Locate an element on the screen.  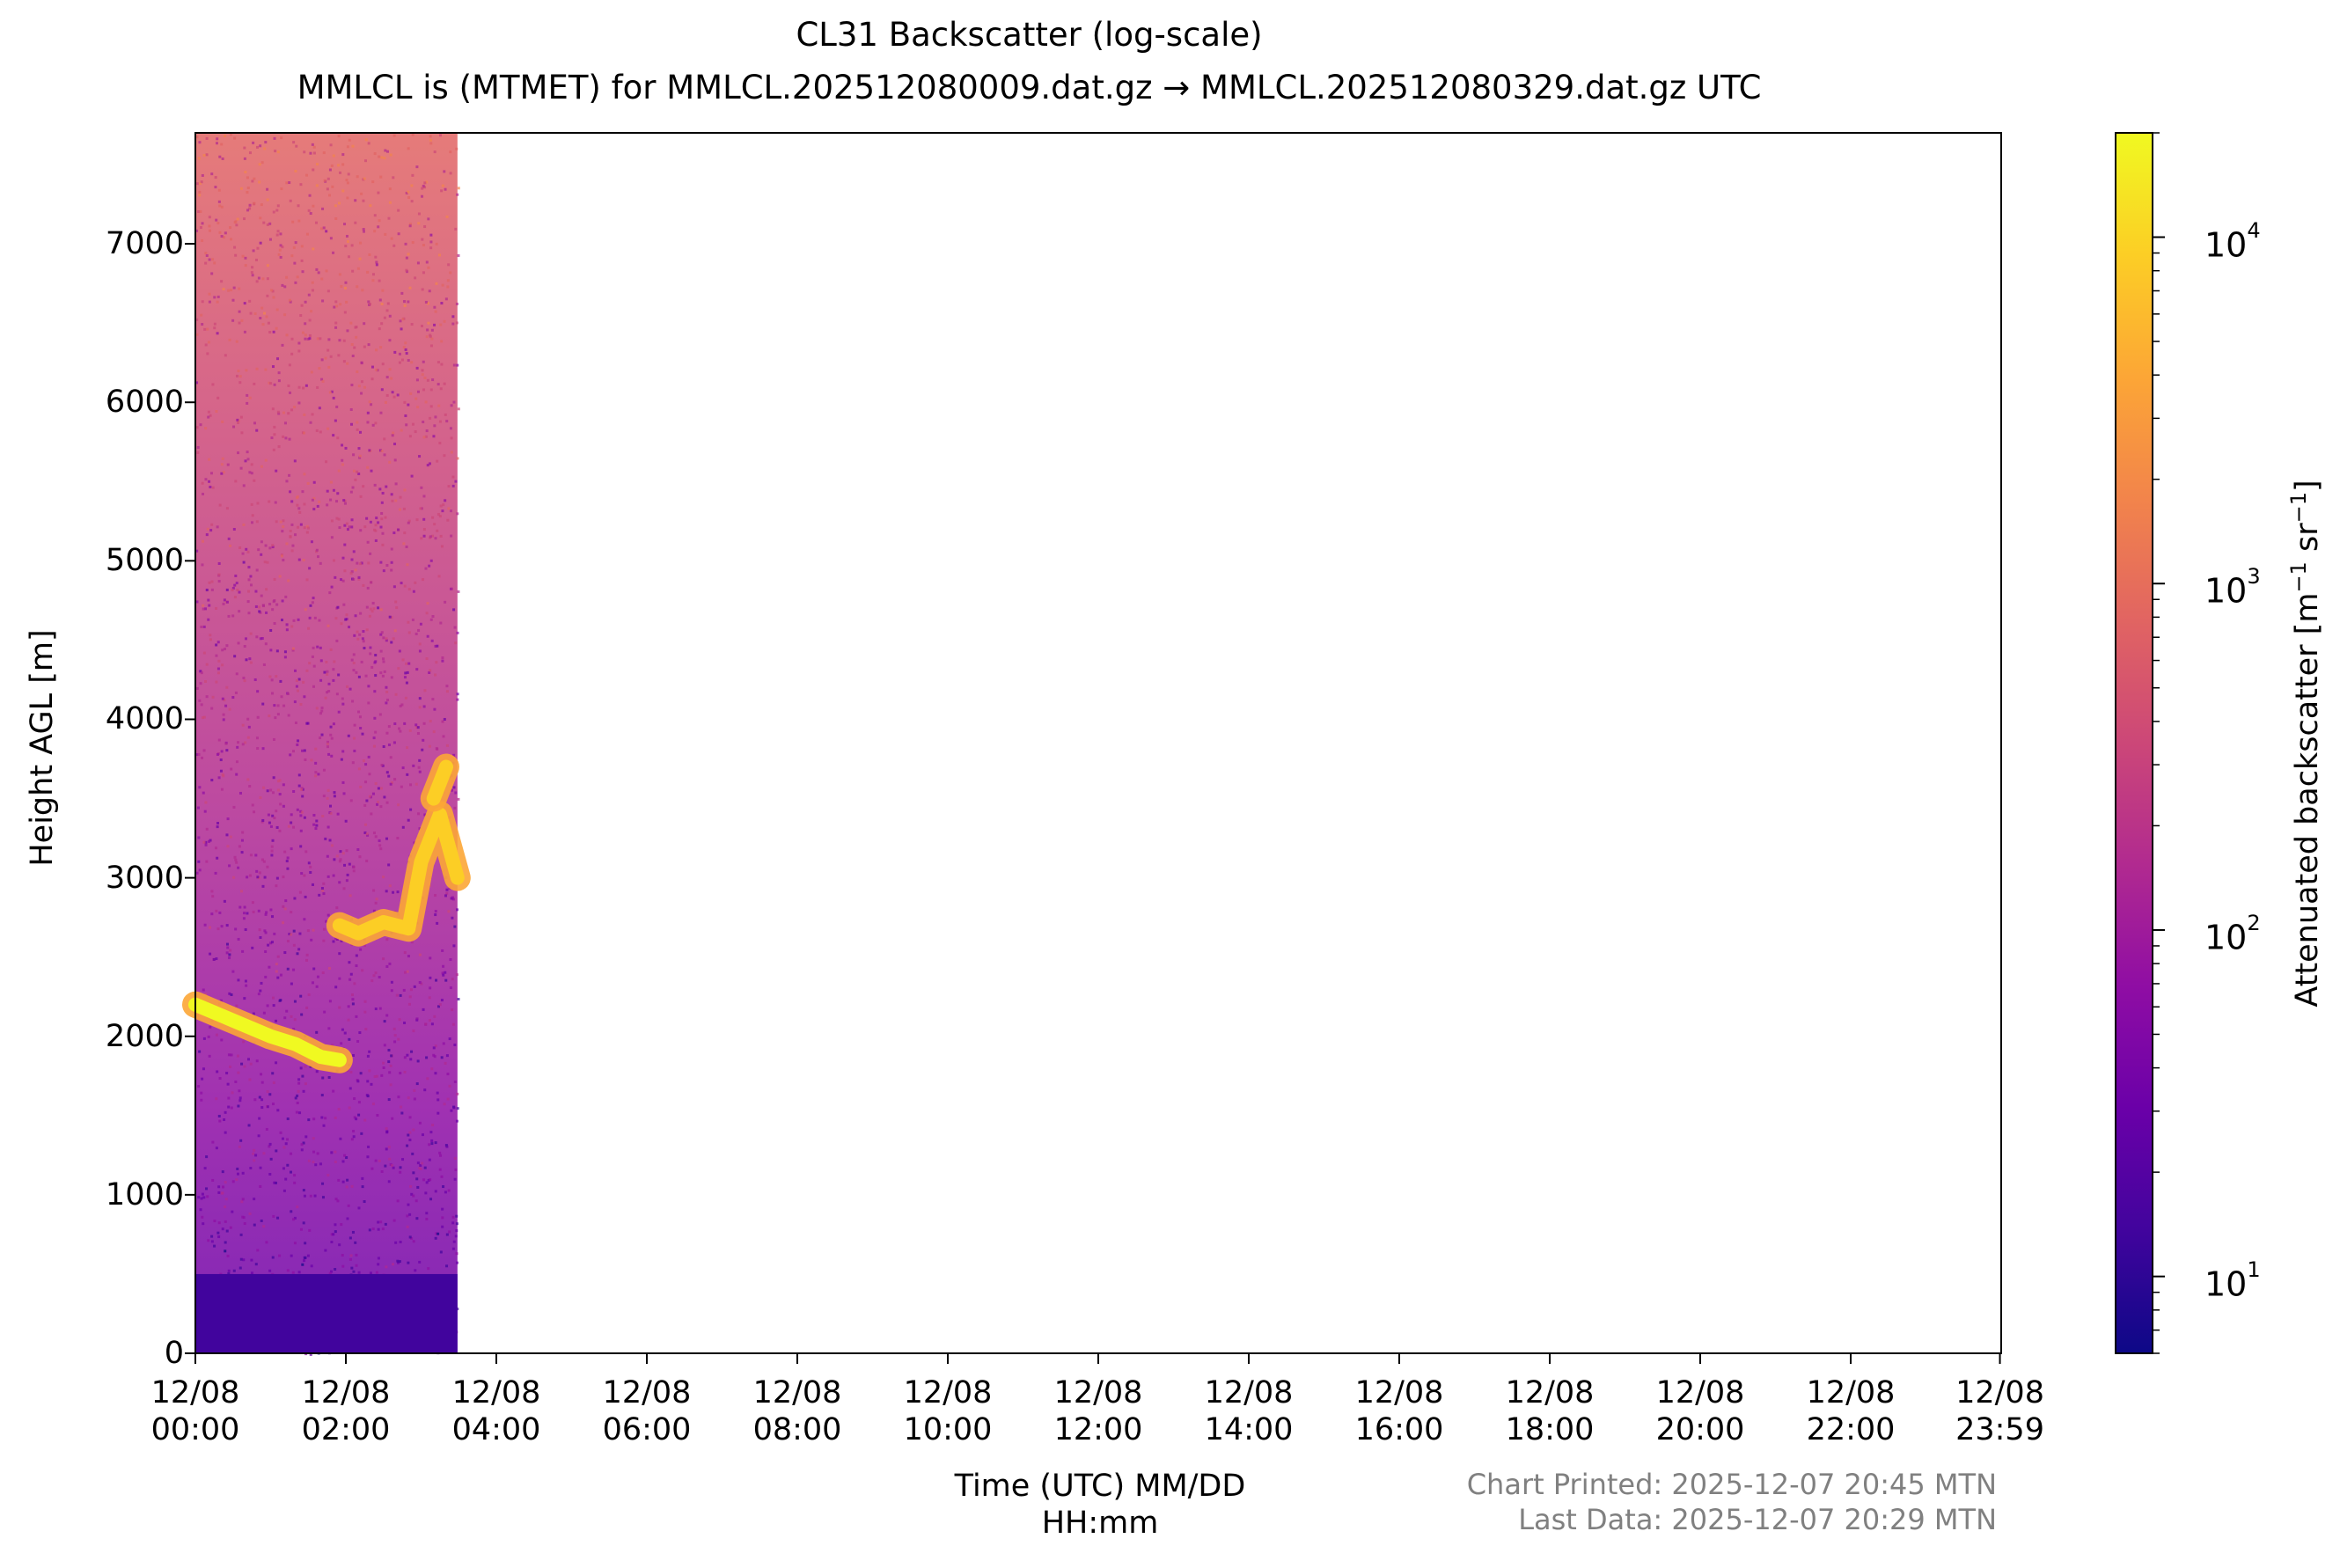
x-tick-label: 12/08 14:00 is located at coordinates (1249, 1411).